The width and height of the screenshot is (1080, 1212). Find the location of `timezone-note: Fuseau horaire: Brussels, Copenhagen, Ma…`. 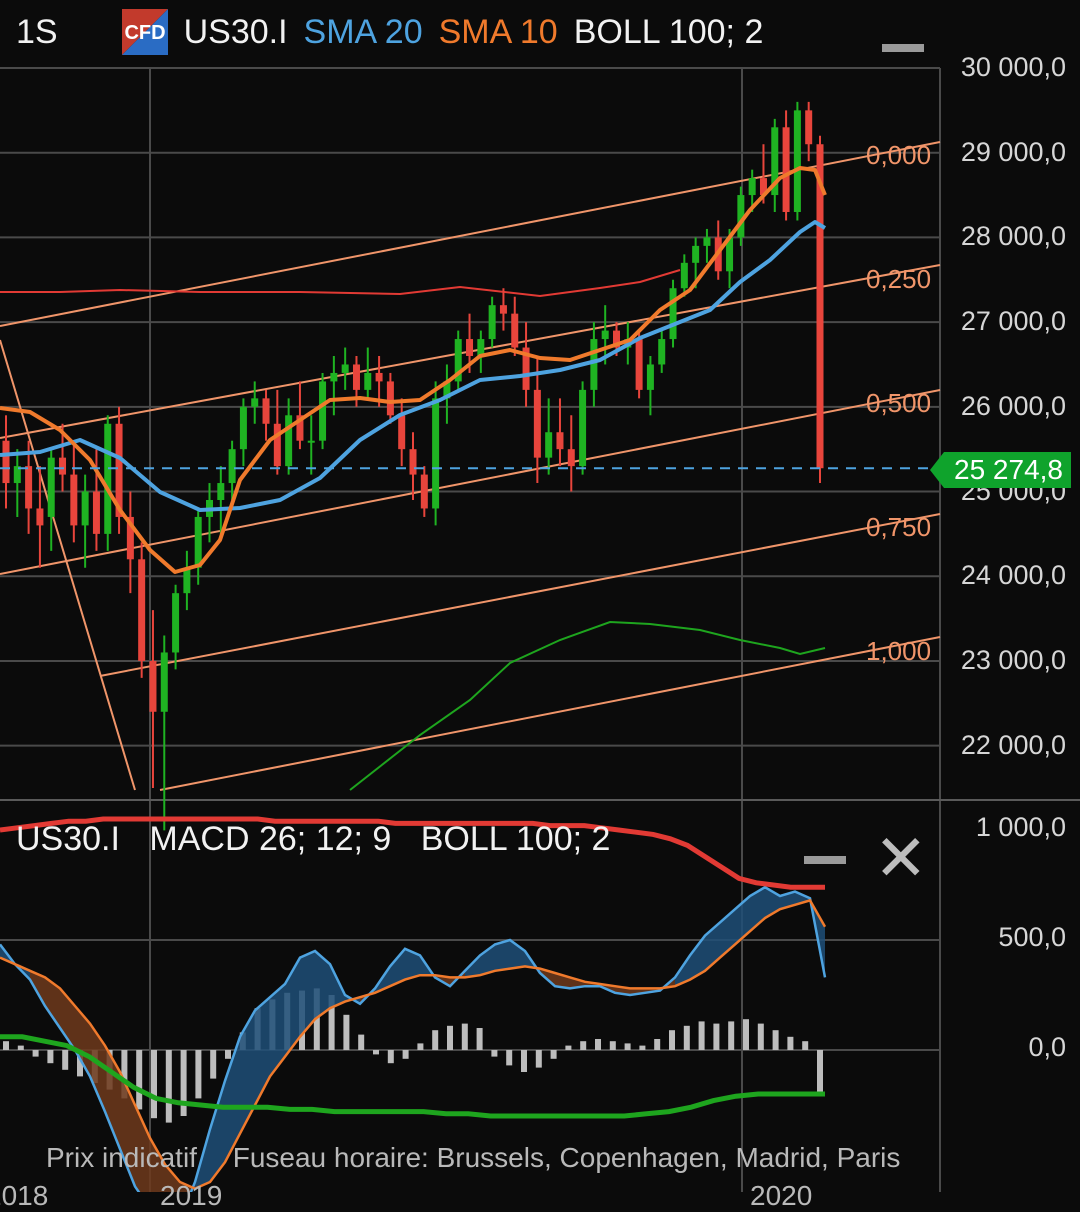

timezone-note: Fuseau horaire: Brussels, Copenhagen, Ma… is located at coordinates (566, 1157).